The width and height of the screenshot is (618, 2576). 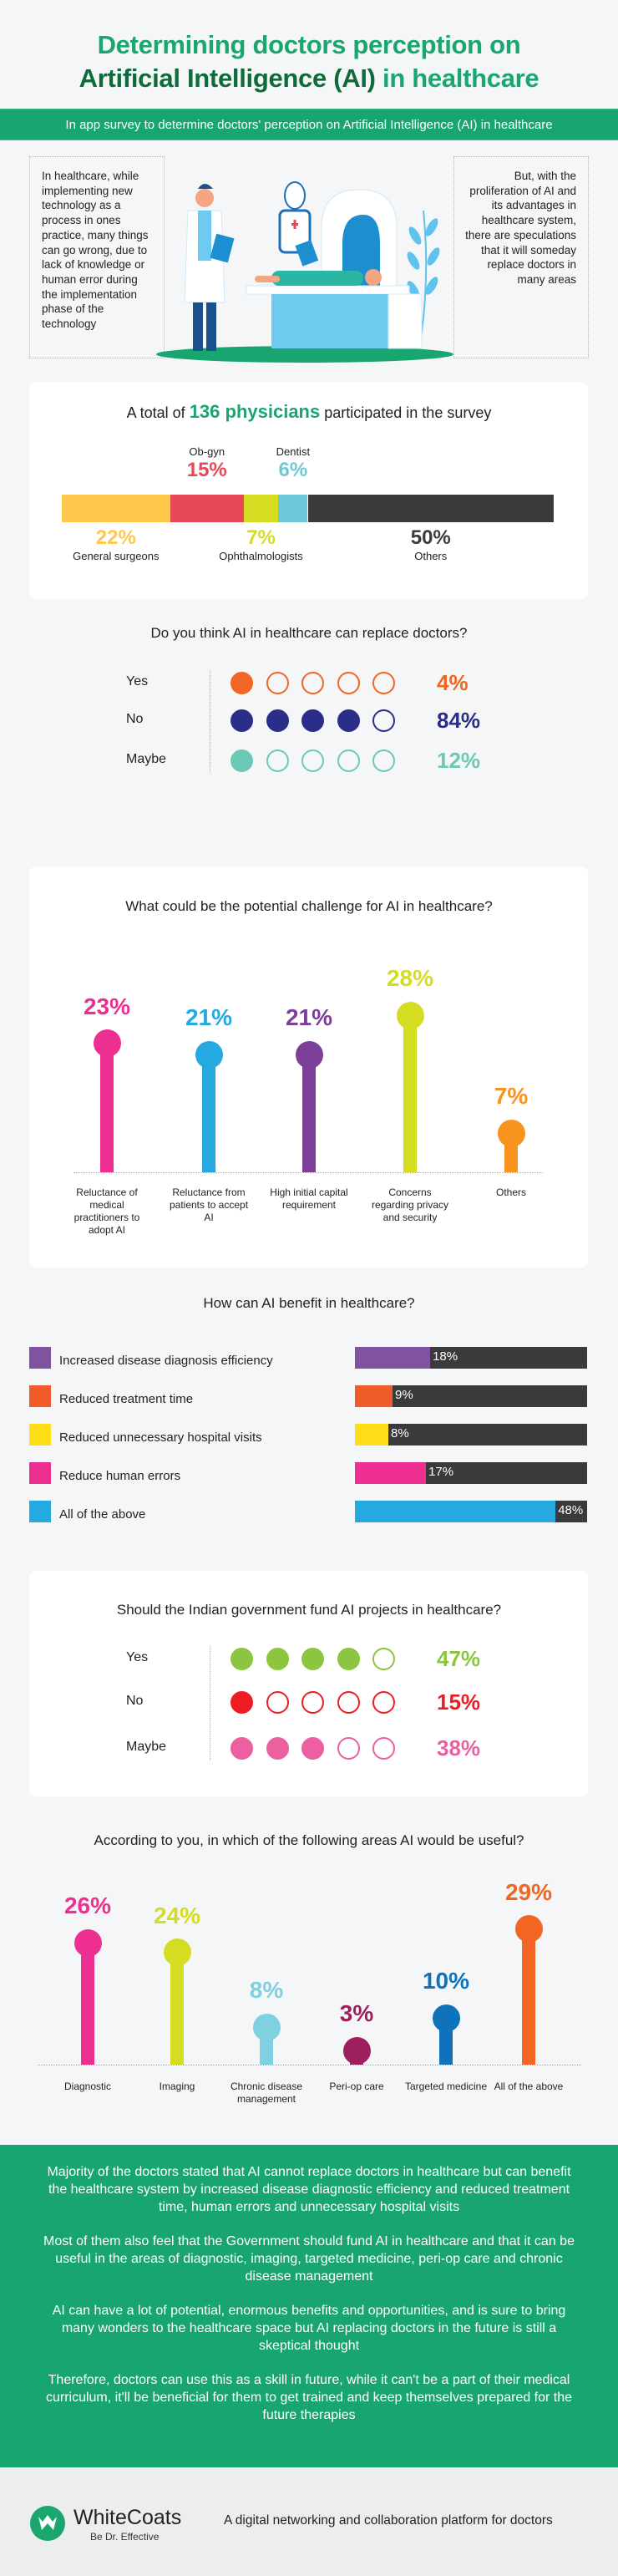 What do you see at coordinates (453, 682) in the screenshot?
I see `row-pct: 4%` at bounding box center [453, 682].